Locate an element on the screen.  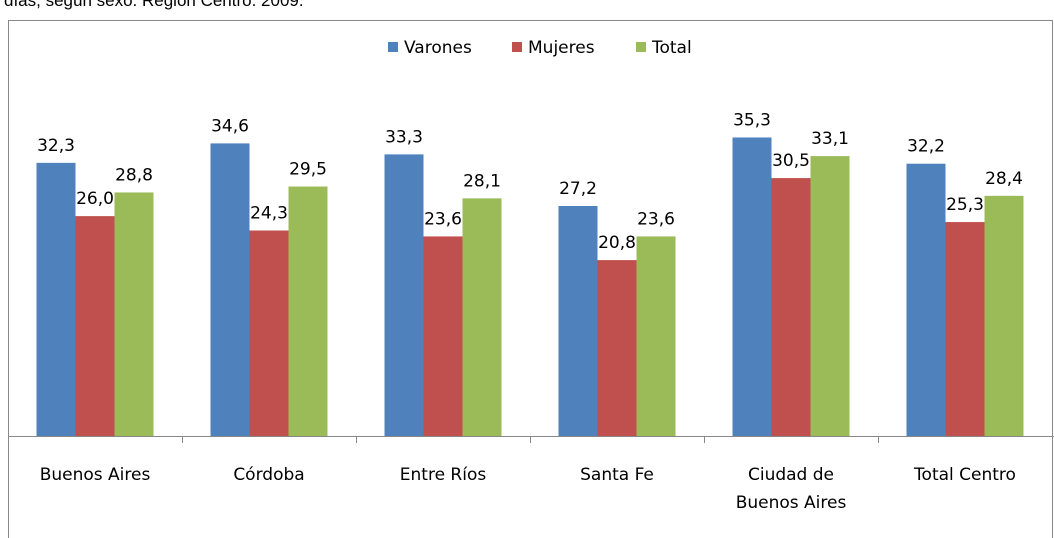
value-label: 28,4 is located at coordinates (1004, 179).